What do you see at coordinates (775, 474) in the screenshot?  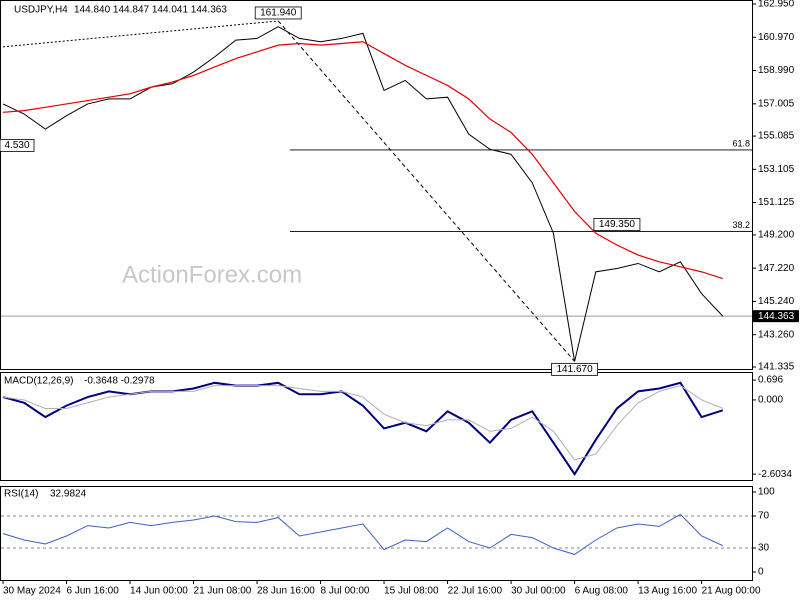 I see `y-tick-label: -2.6034` at bounding box center [775, 474].